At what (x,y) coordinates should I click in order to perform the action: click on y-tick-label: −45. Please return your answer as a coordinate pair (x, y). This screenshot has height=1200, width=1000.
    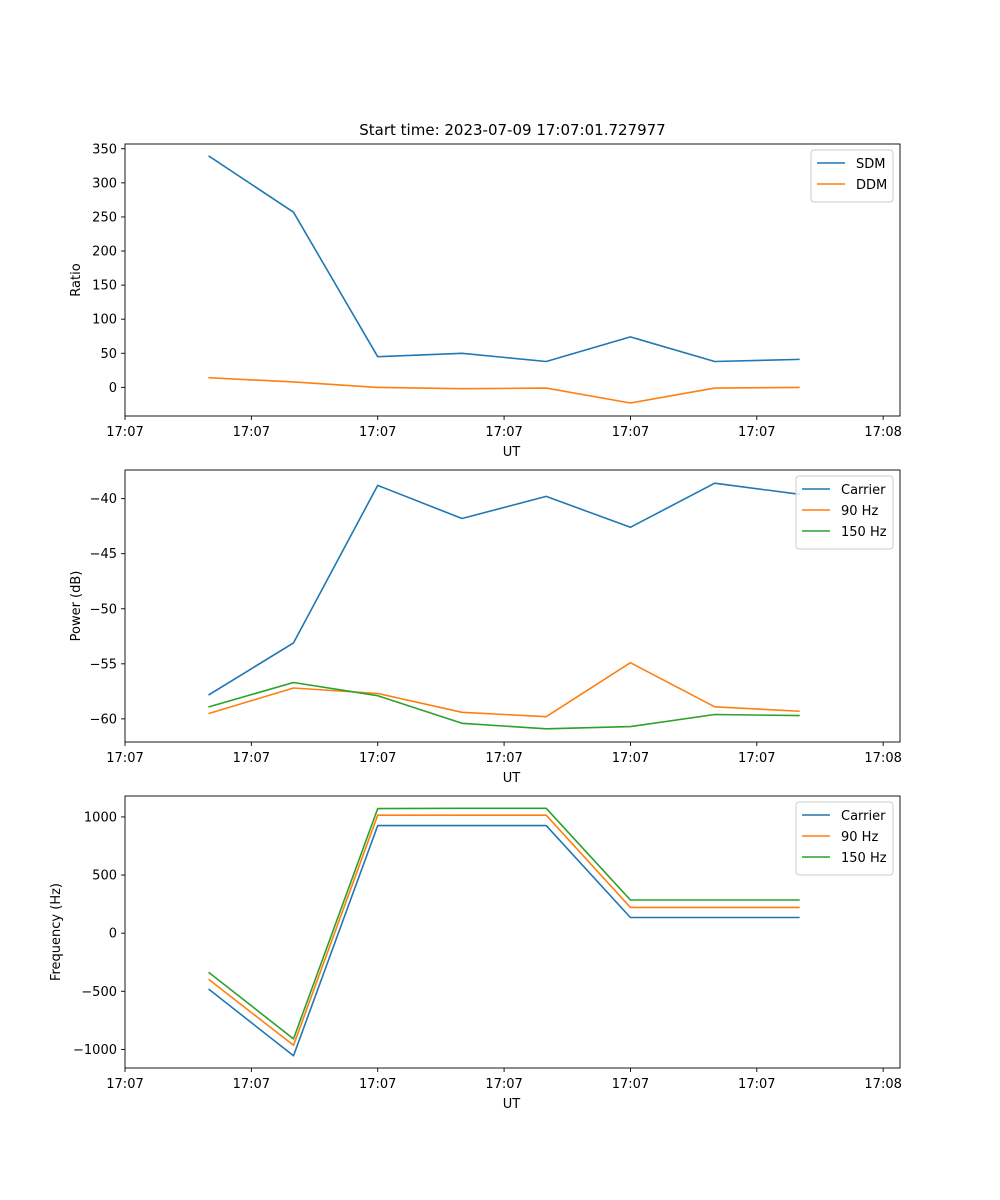
    Looking at the image, I should click on (103, 554).